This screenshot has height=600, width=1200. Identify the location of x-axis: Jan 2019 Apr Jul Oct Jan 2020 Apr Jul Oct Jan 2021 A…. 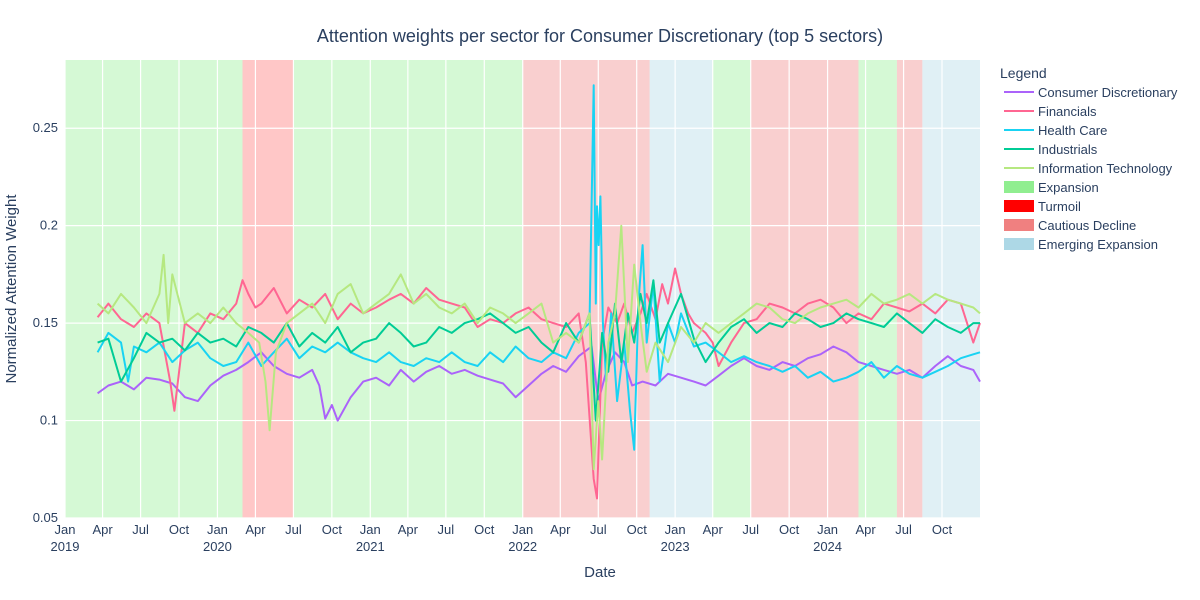
(502, 538).